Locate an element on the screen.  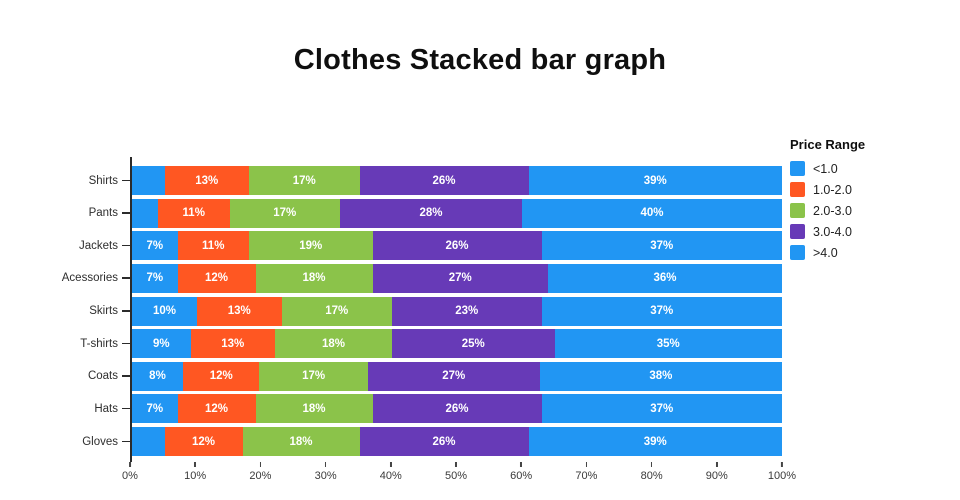
bar-segment-label: 38% is located at coordinates (661, 376).